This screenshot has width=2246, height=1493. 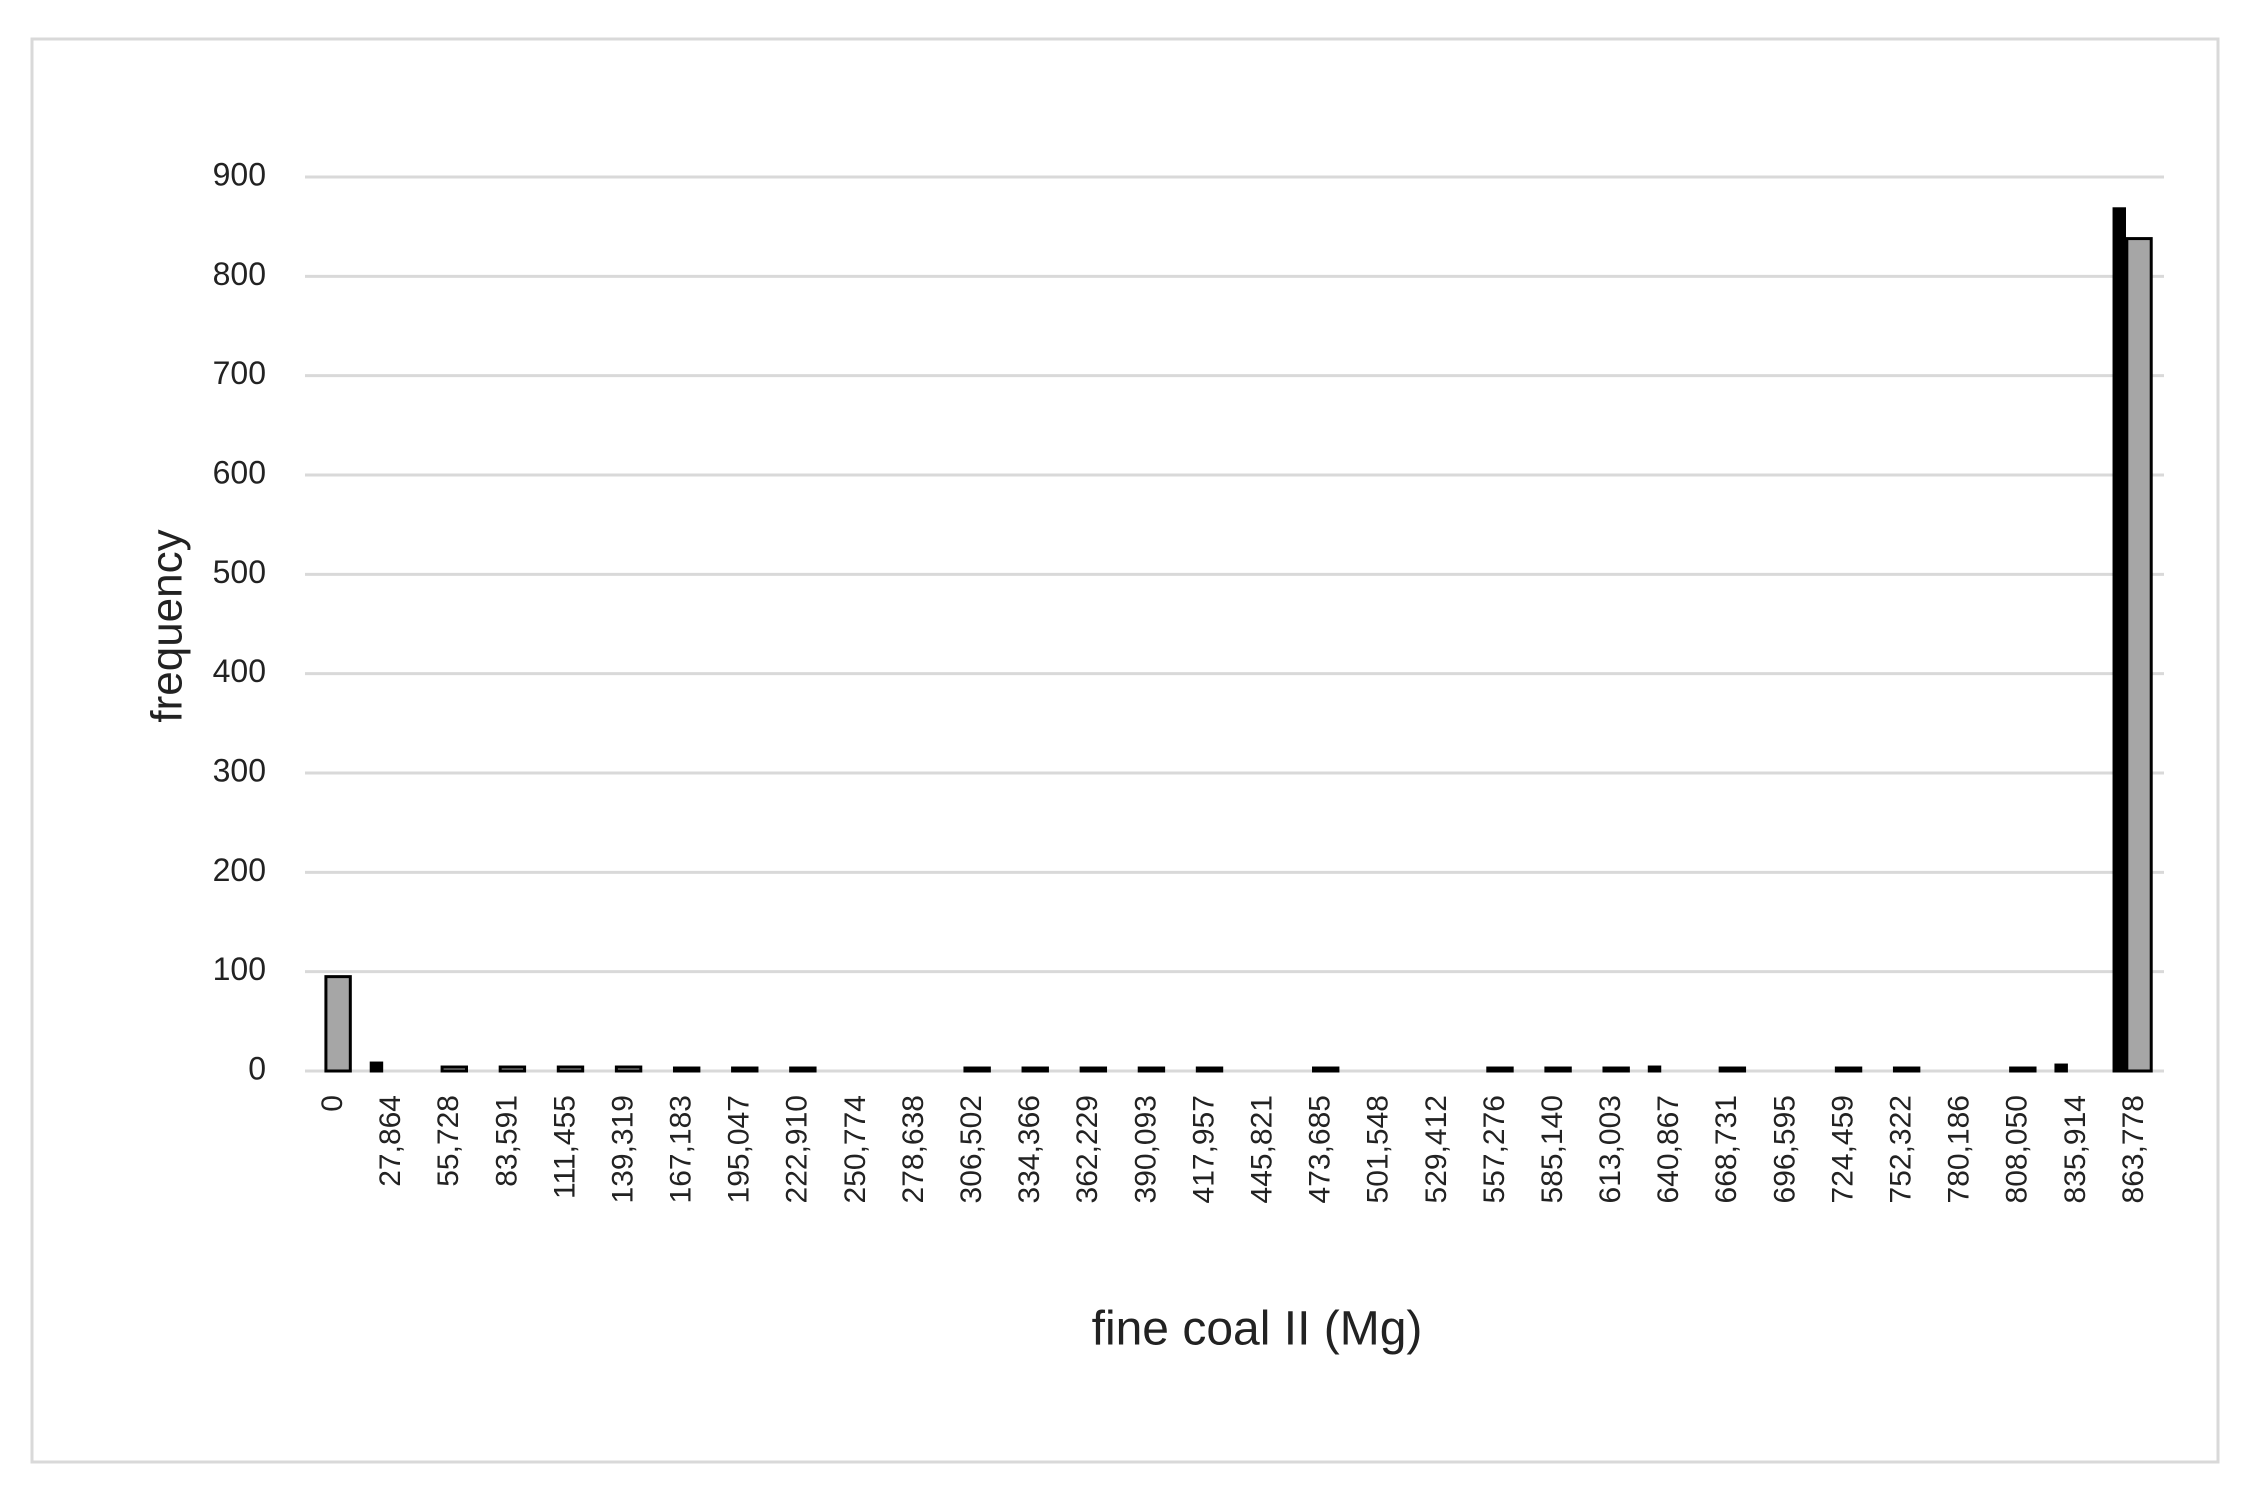 What do you see at coordinates (1261, 1149) in the screenshot?
I see `x-tick-label: 445,821` at bounding box center [1261, 1149].